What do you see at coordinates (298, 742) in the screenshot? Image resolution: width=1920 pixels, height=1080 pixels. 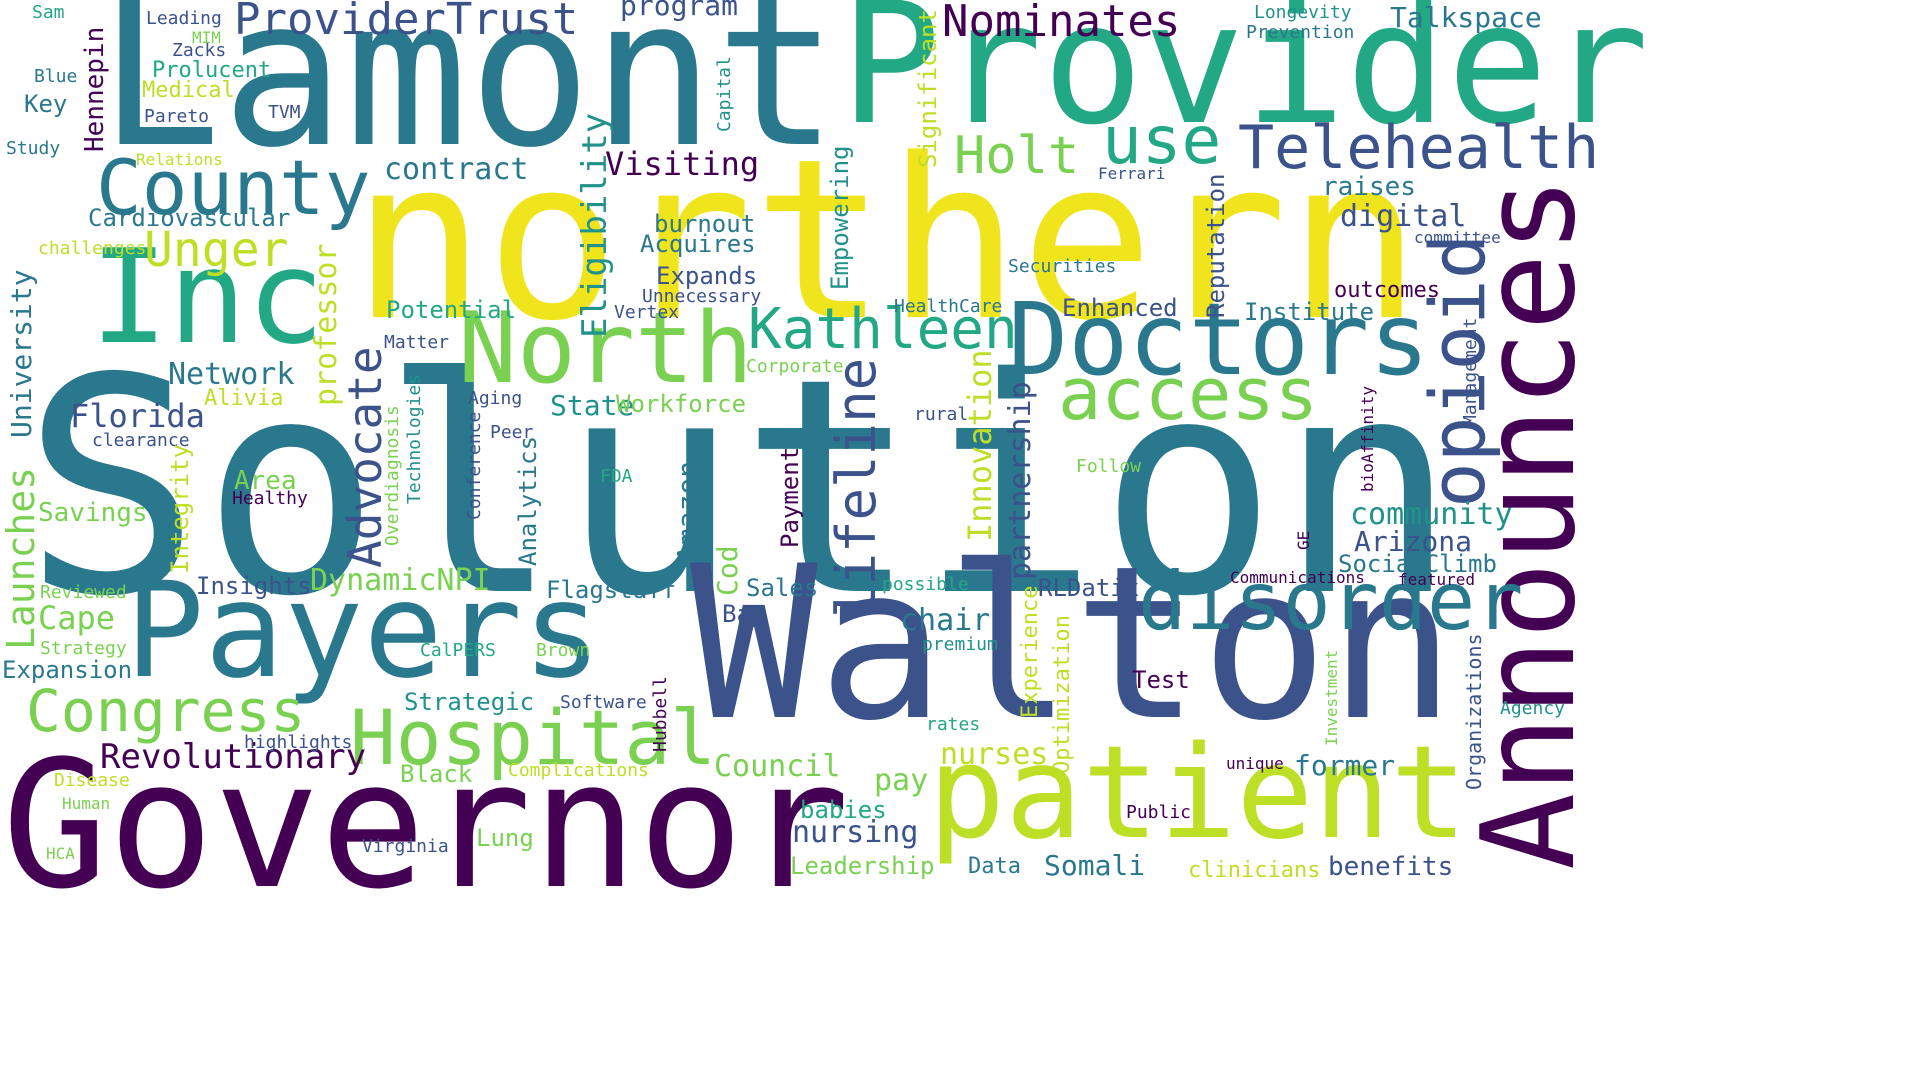 I see `word: highlights` at bounding box center [298, 742].